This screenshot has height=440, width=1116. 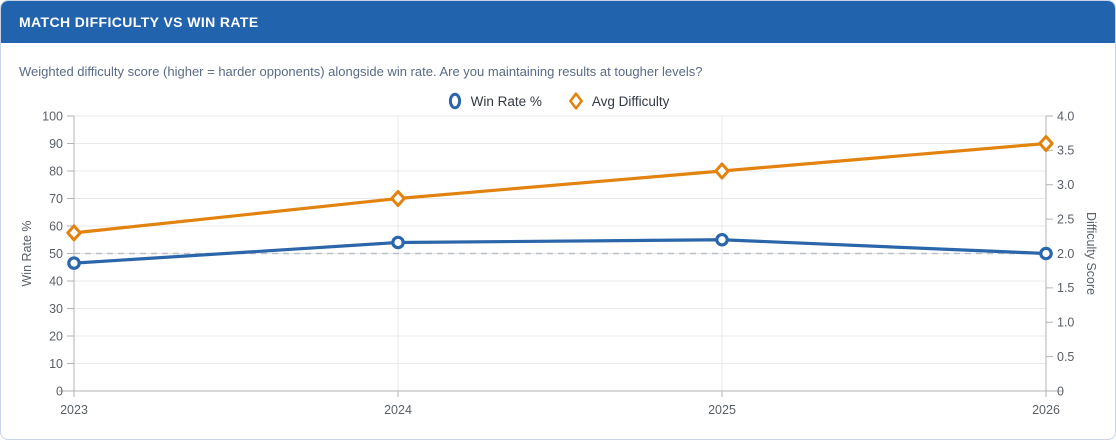 What do you see at coordinates (560, 251) in the screenshot?
I see `series-line-win-rate` at bounding box center [560, 251].